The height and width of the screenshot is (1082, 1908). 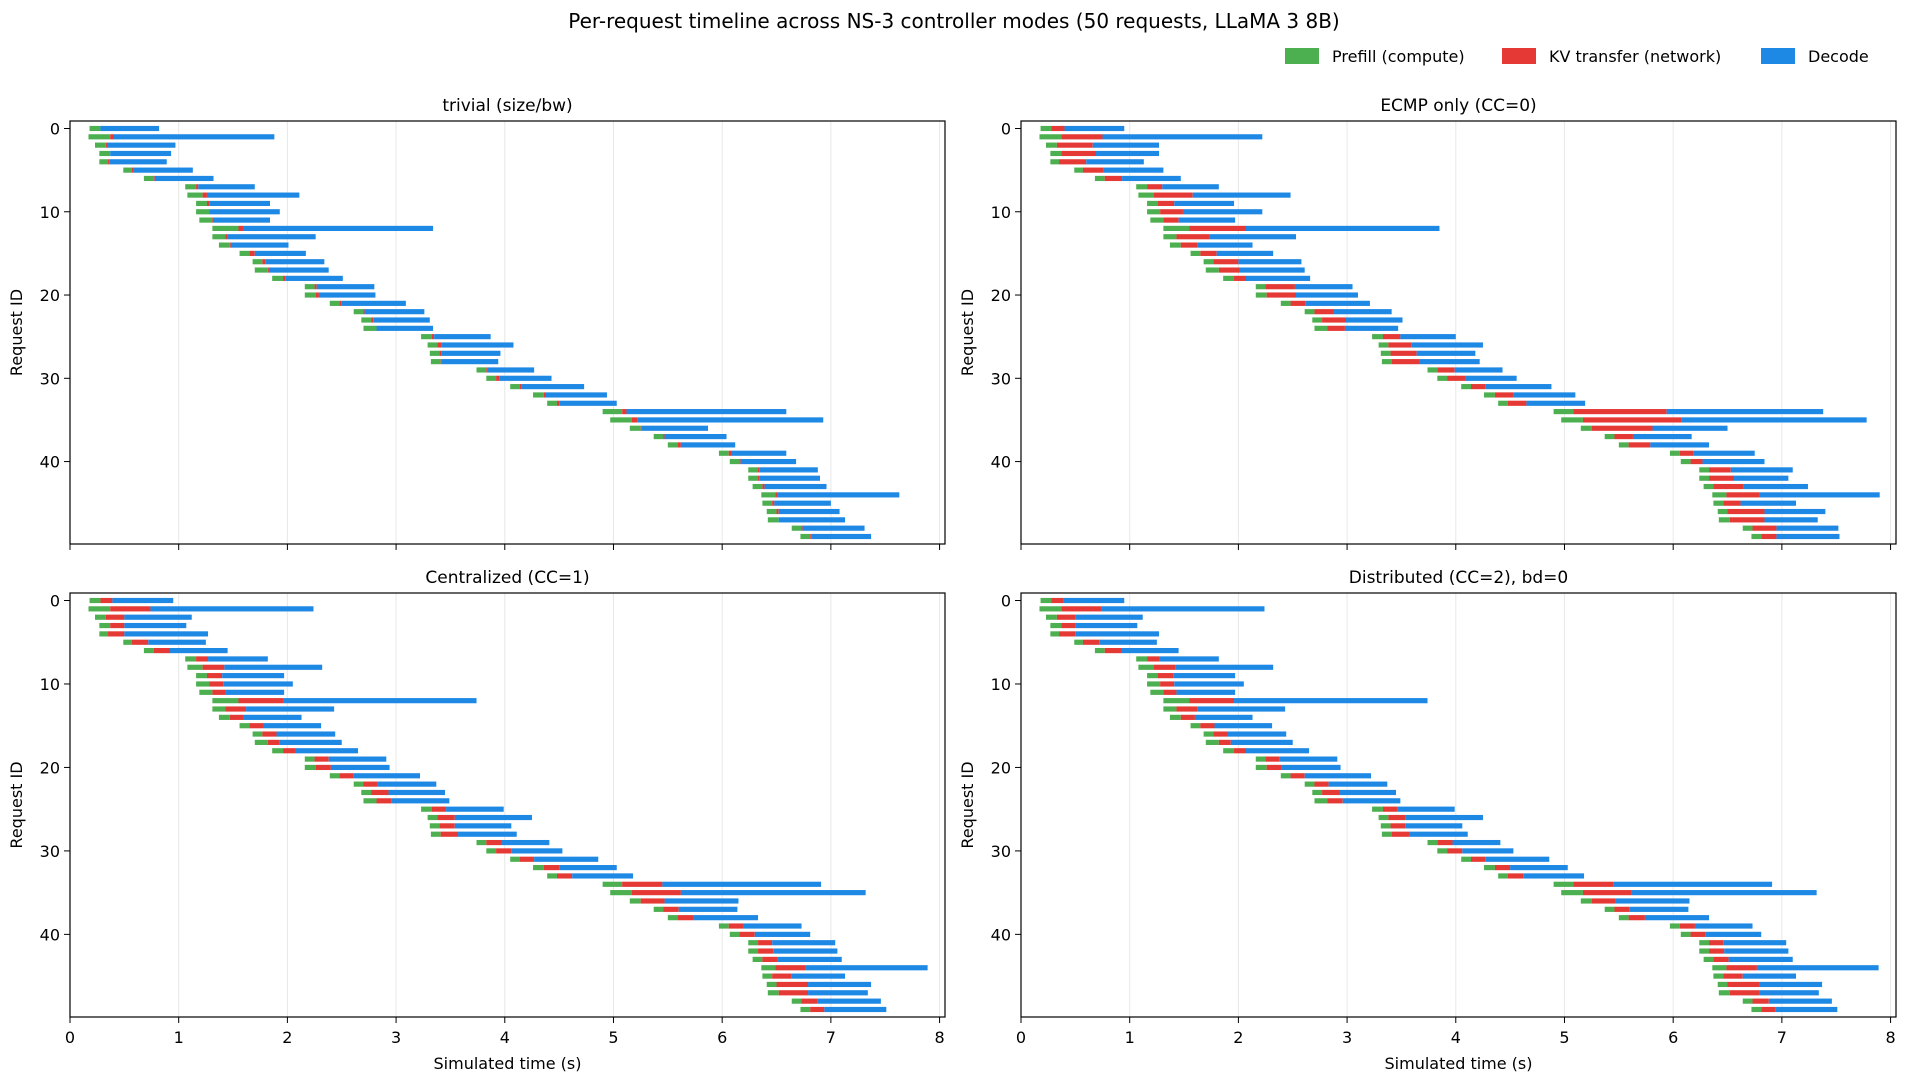 I want to click on y-tick-label: 30, so click(x=50, y=378).